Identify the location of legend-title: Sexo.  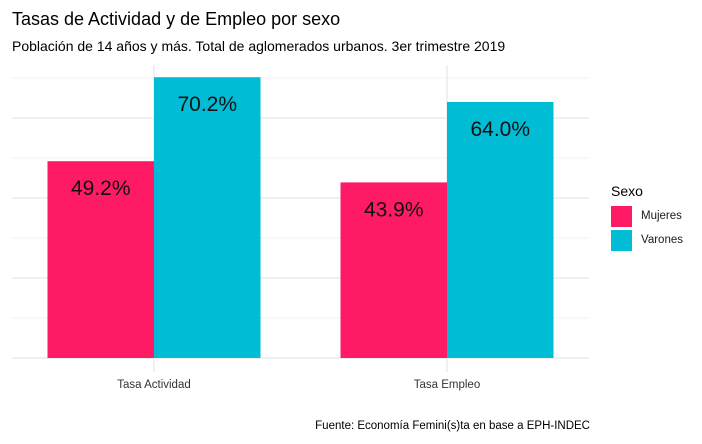
(627, 191).